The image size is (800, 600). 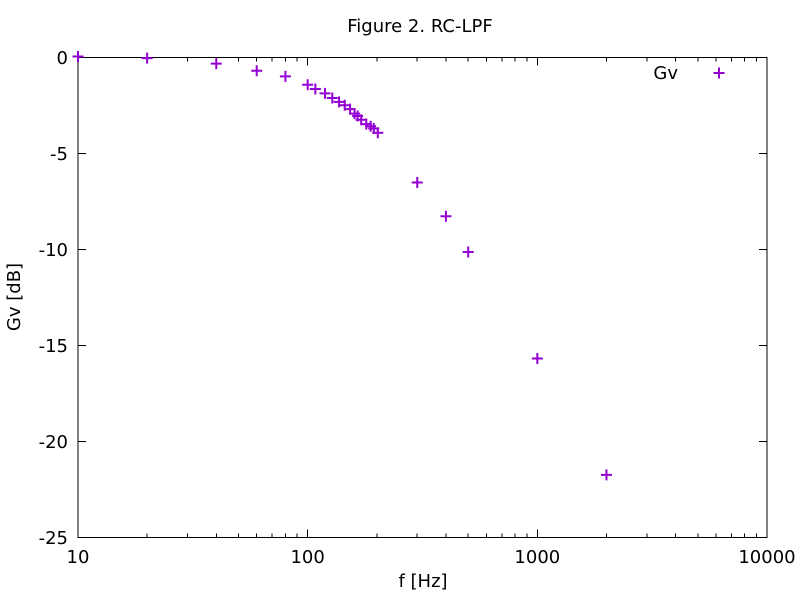 What do you see at coordinates (665, 73) in the screenshot?
I see `legend-label: Gv` at bounding box center [665, 73].